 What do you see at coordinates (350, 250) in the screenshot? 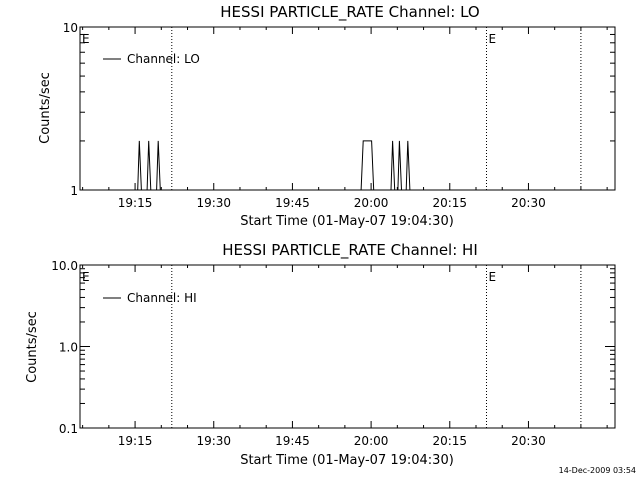
I see `chart-title: HESSI PARTICLE_RATE Channel: HI` at bounding box center [350, 250].